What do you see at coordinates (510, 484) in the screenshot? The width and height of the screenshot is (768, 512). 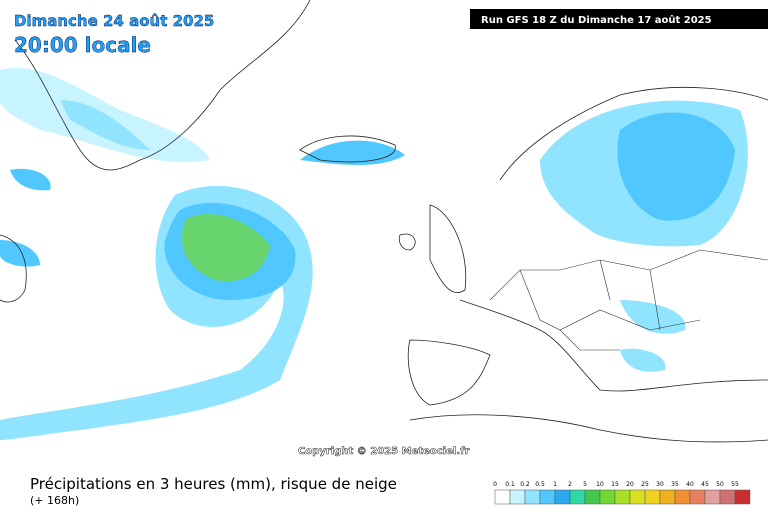 I see `legend-label: 0.1` at bounding box center [510, 484].